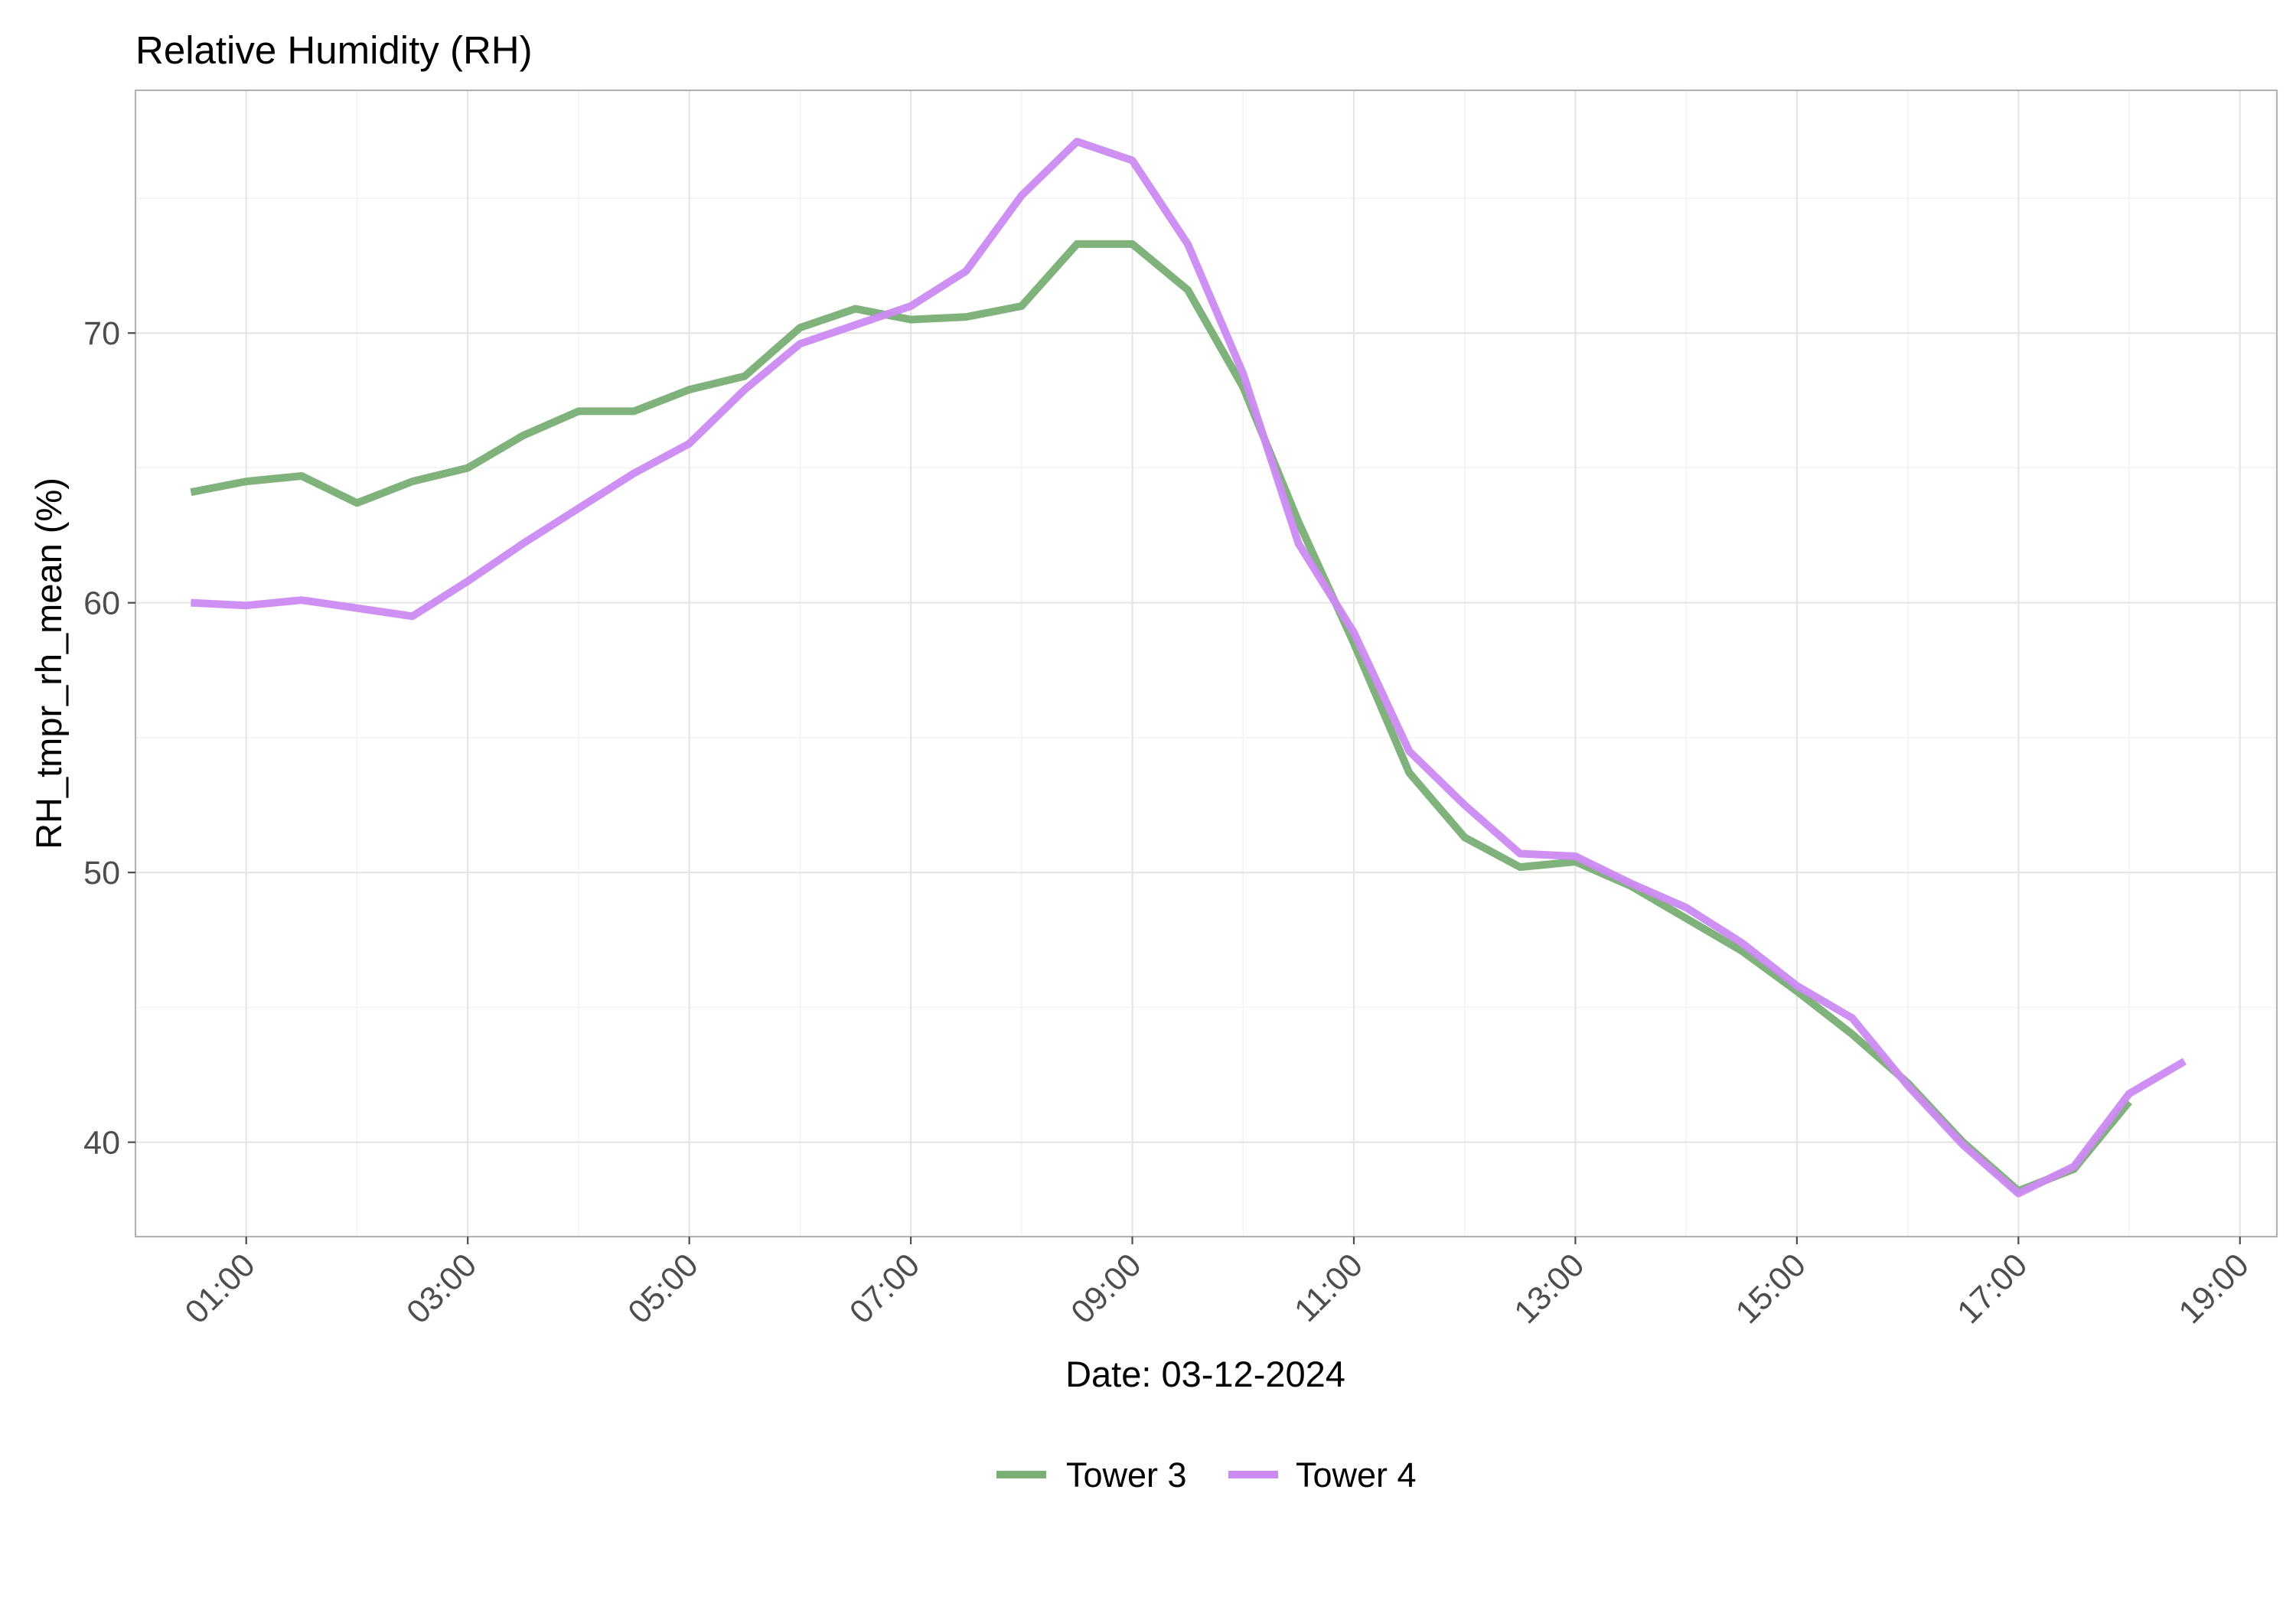 The height and width of the screenshot is (1607, 2296). What do you see at coordinates (1771, 1289) in the screenshot?
I see `x-tick-label: 15:00` at bounding box center [1771, 1289].